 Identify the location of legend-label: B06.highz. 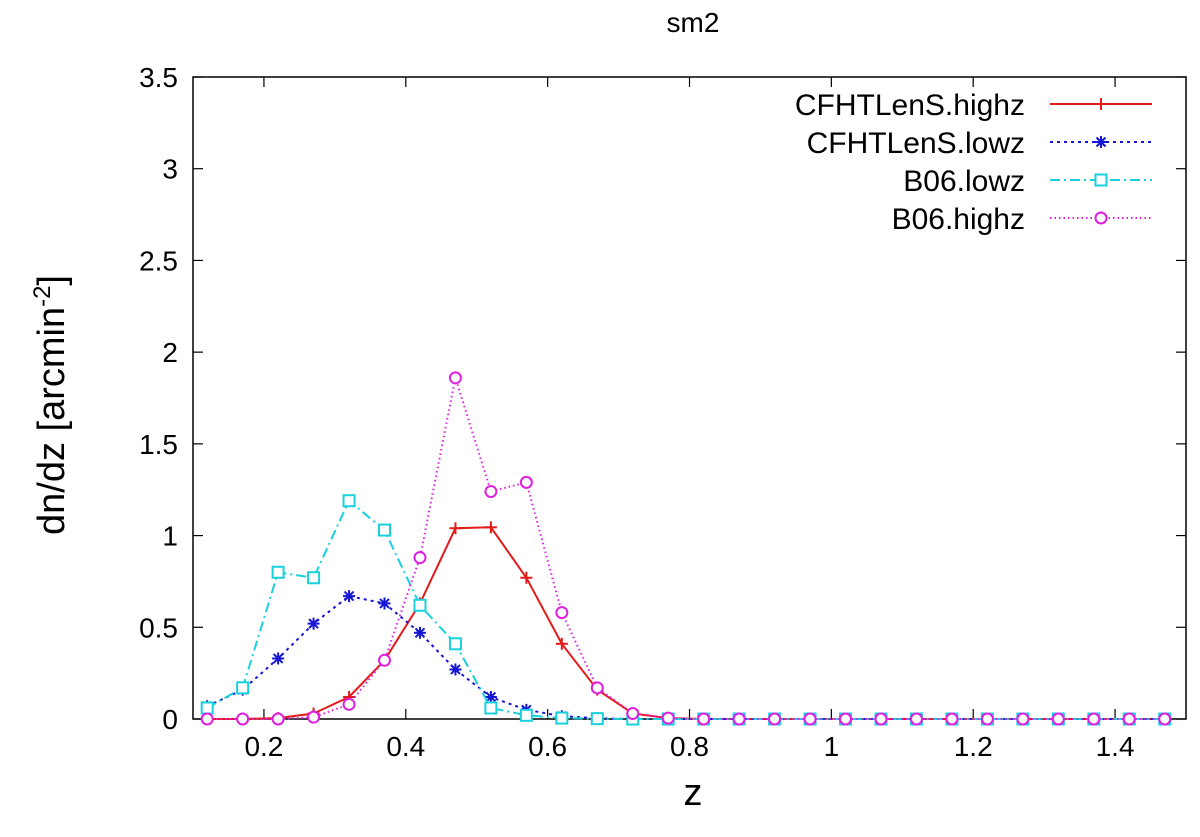
(958, 219).